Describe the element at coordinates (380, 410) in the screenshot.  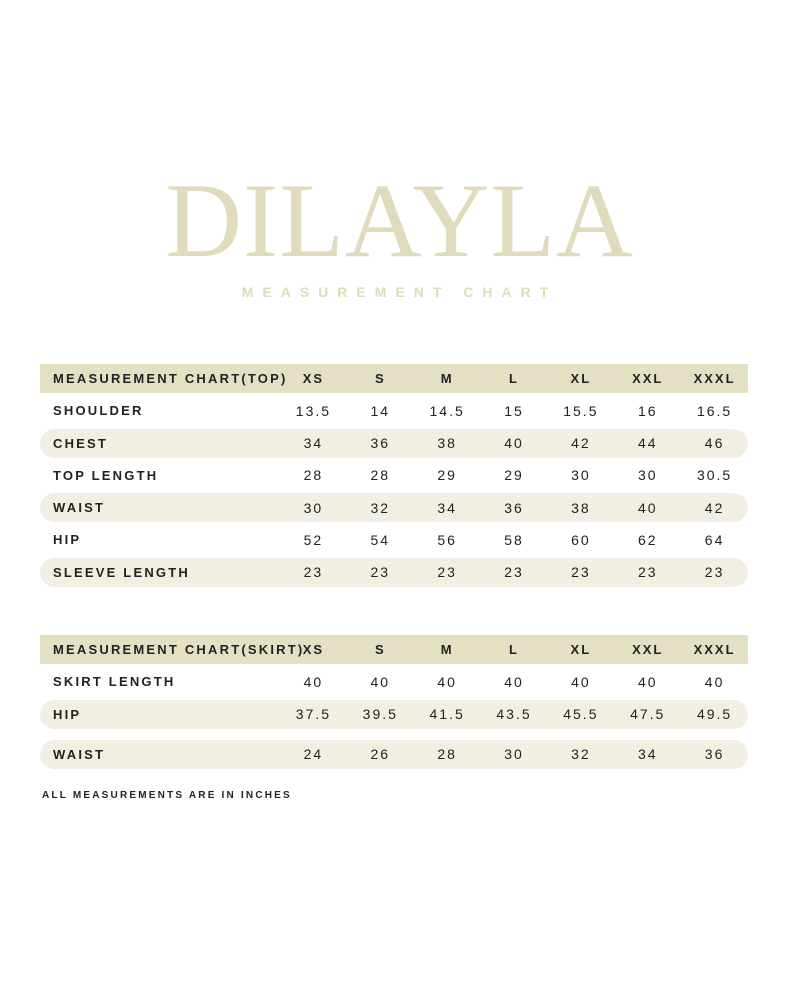
I see `measurement-value: 14` at that location.